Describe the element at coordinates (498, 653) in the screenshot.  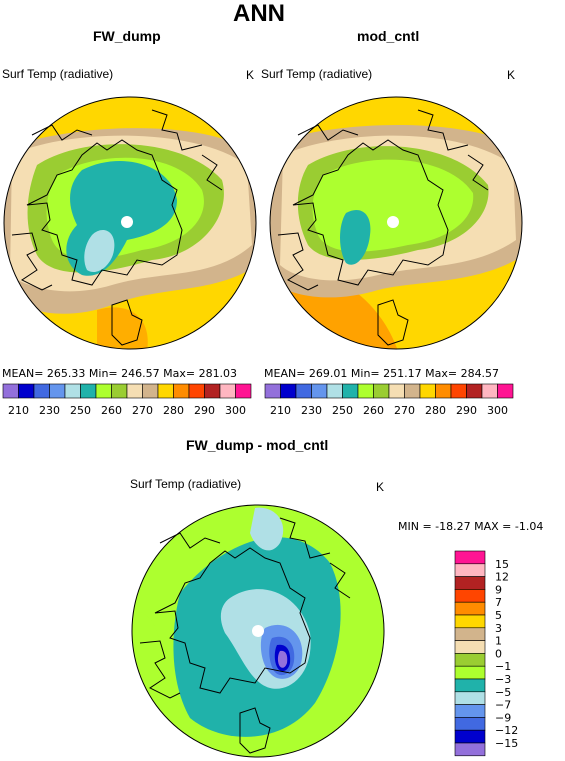
I see `colorbar-tick-label: 0` at that location.